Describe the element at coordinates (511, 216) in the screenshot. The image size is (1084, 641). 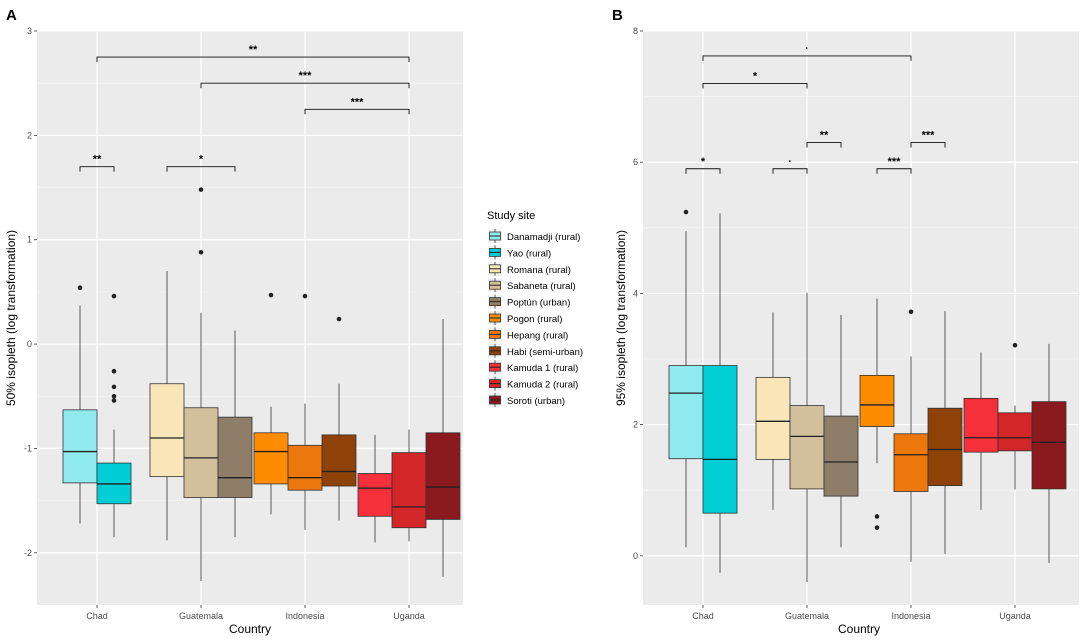
I see `legend-title: Study site` at that location.